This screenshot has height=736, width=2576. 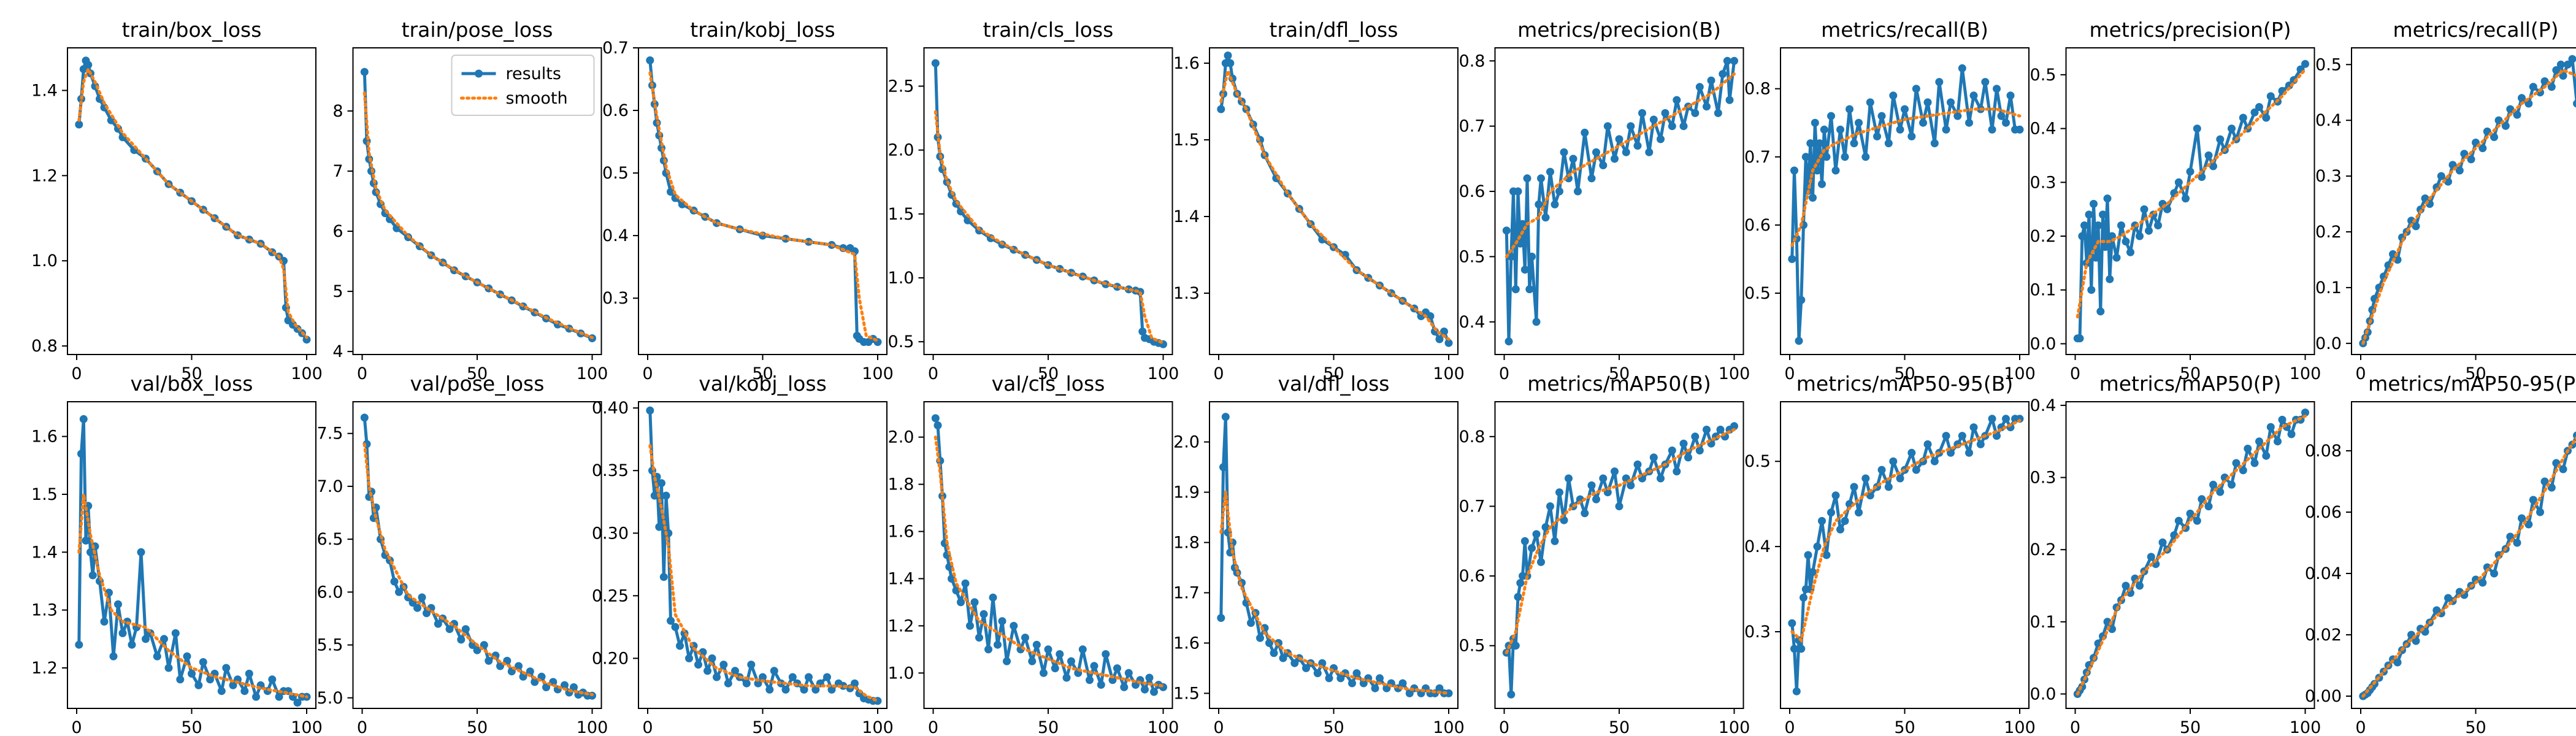 I want to click on y-tick-label: 0.02, so click(x=2323, y=635).